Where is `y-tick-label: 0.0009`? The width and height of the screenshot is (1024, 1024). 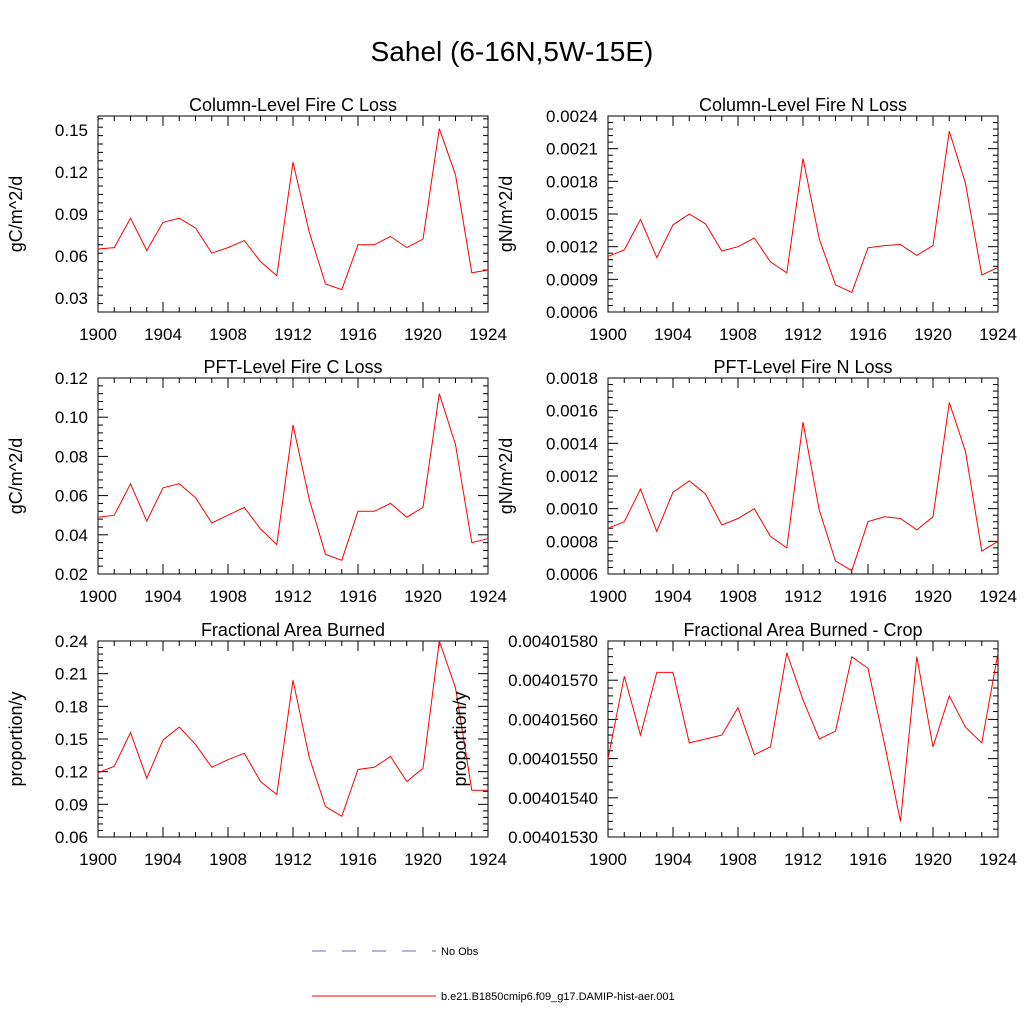
y-tick-label: 0.0009 is located at coordinates (572, 279).